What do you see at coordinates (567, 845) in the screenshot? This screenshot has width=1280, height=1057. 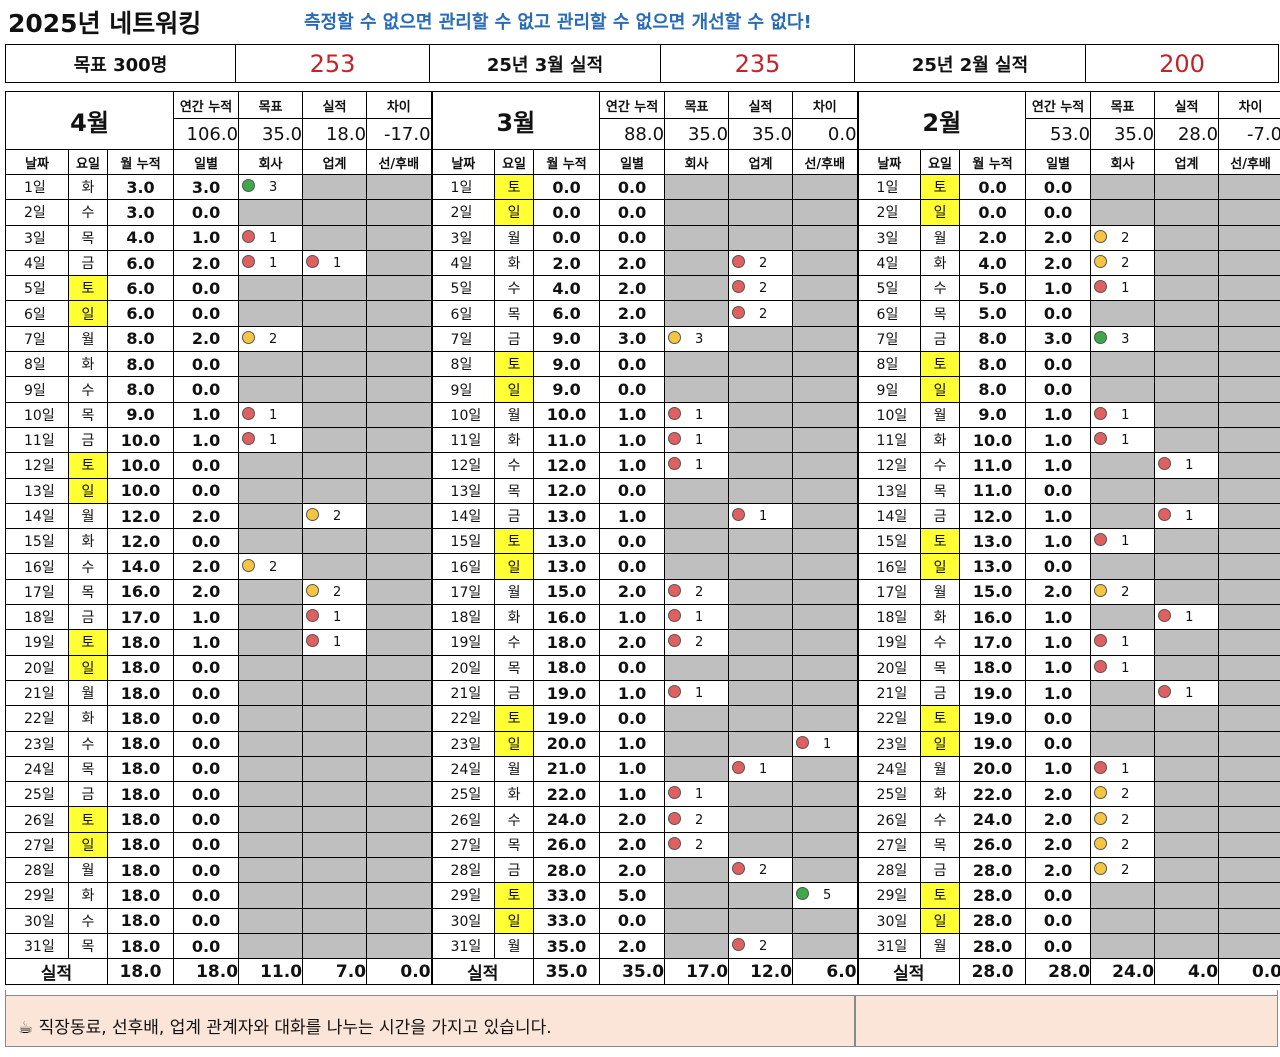 I see `month-cum-cell: 26.0` at bounding box center [567, 845].